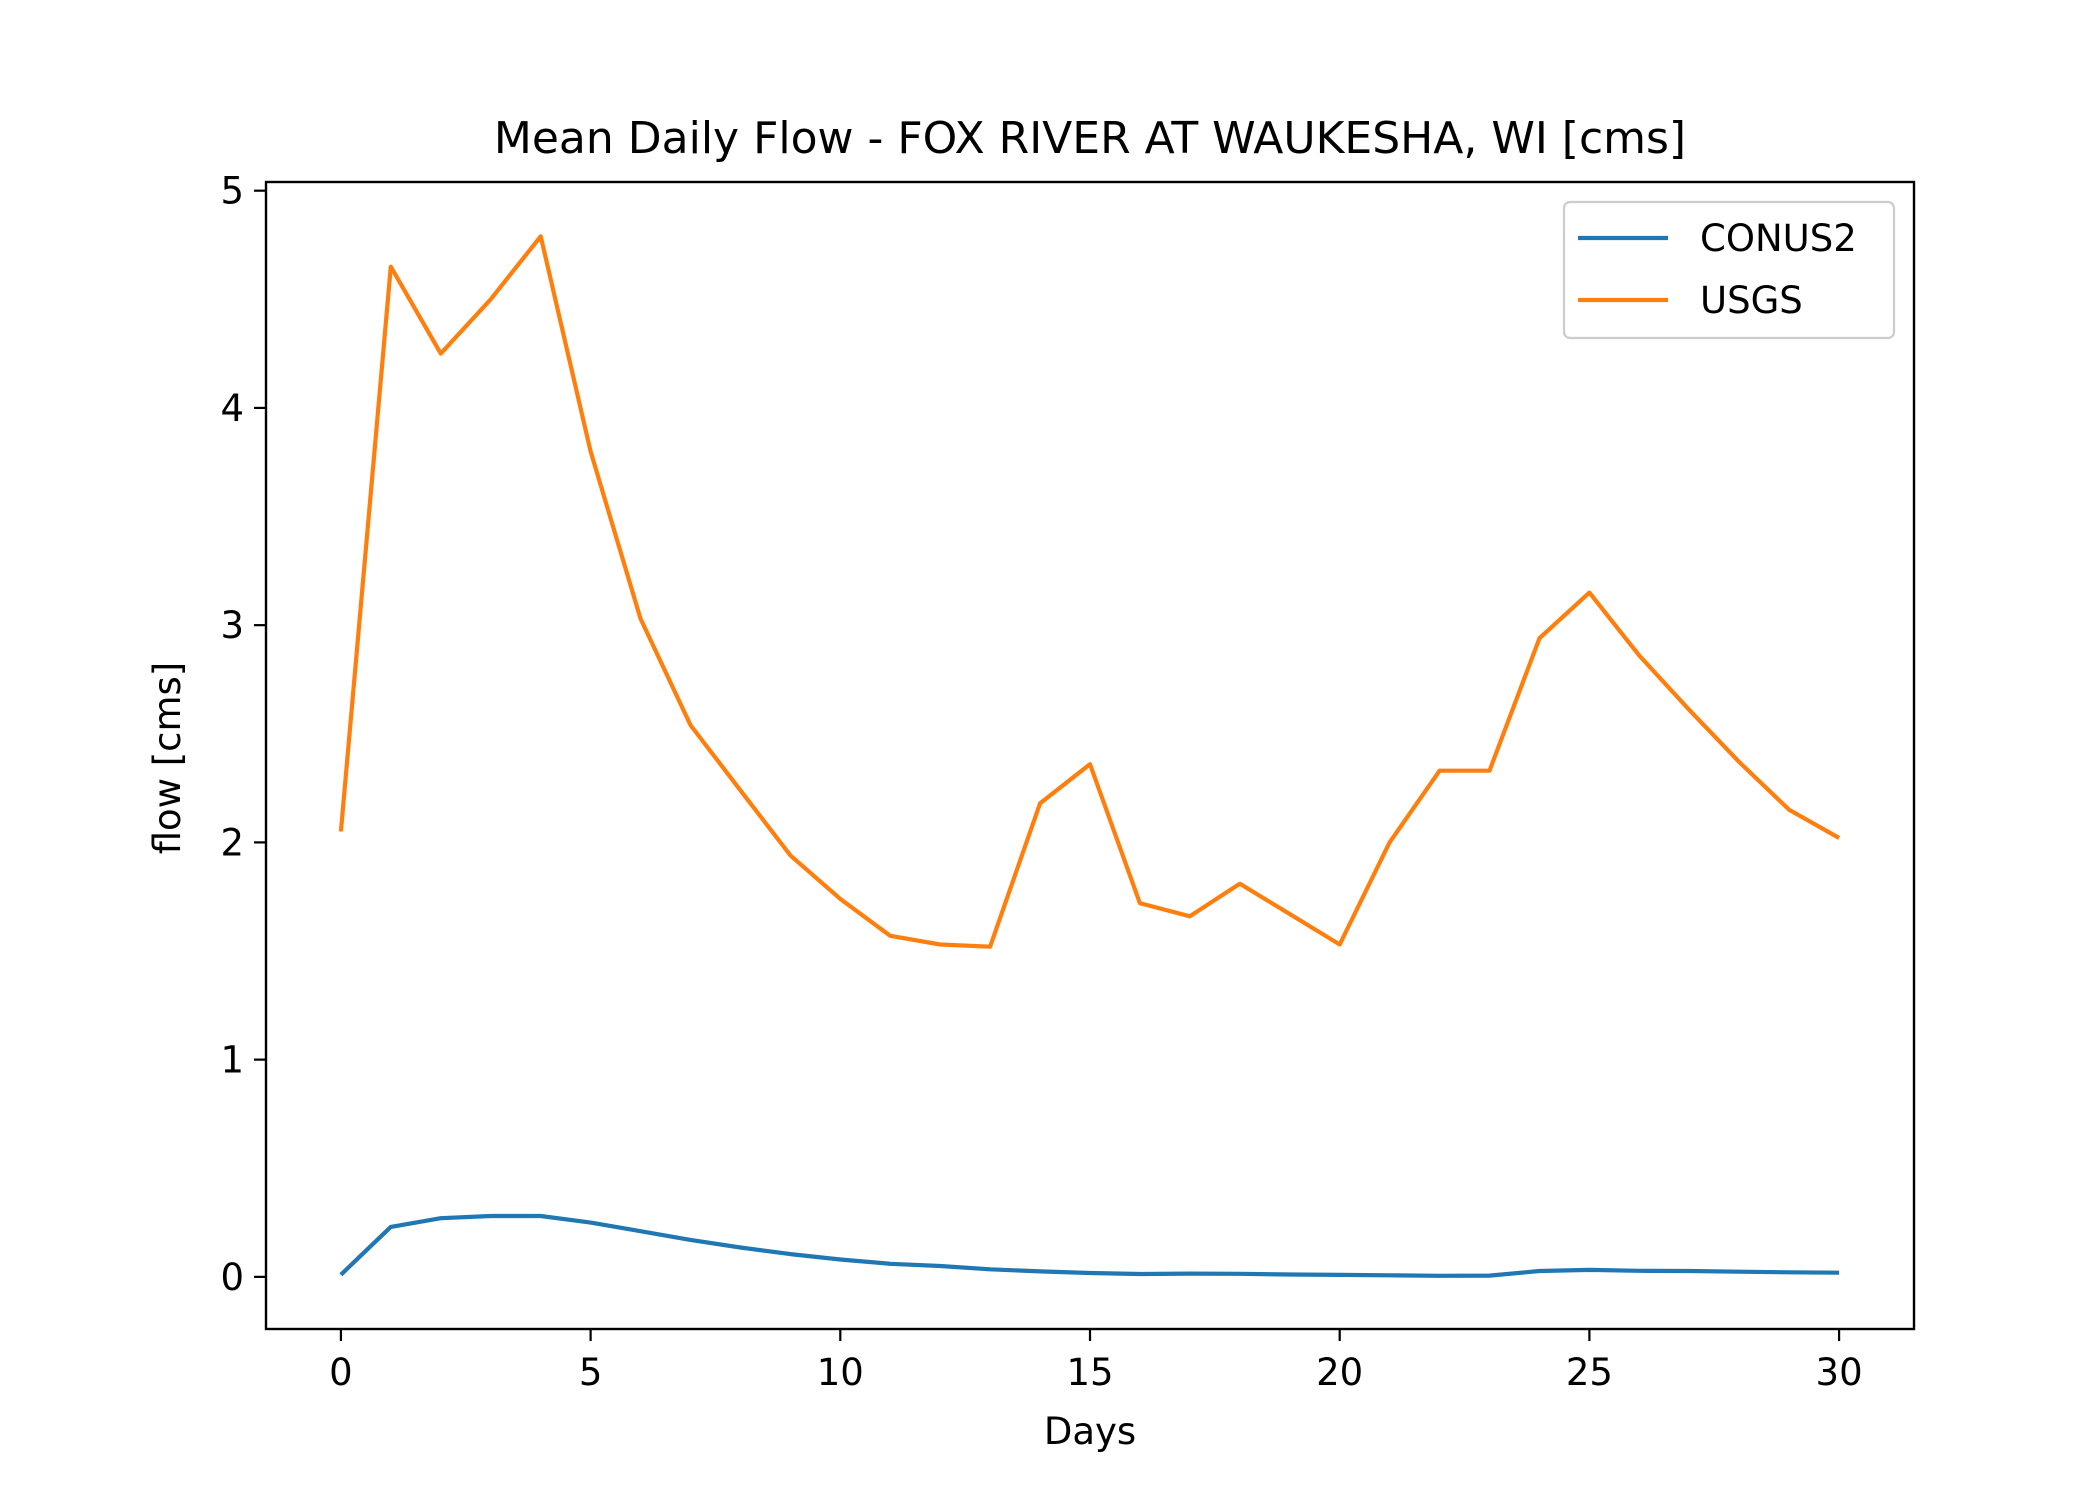  Describe the element at coordinates (591, 1372) in the screenshot. I see `x-tick-label: 5` at that location.